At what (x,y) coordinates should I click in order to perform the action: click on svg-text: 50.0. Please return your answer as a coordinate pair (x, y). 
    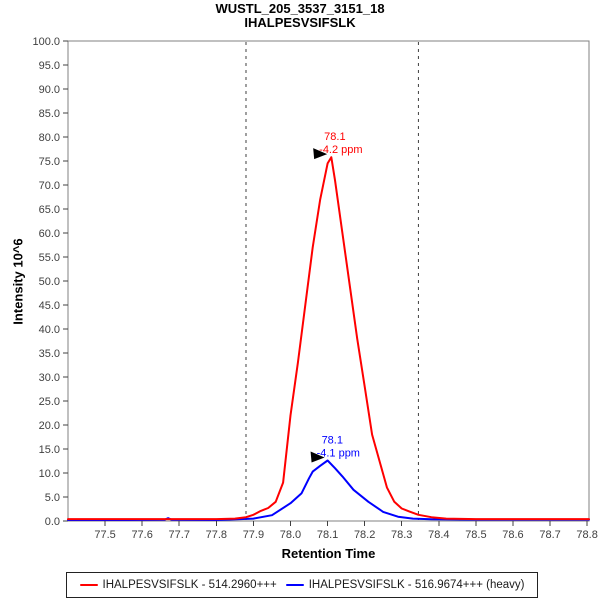
    Looking at the image, I should click on (49, 282).